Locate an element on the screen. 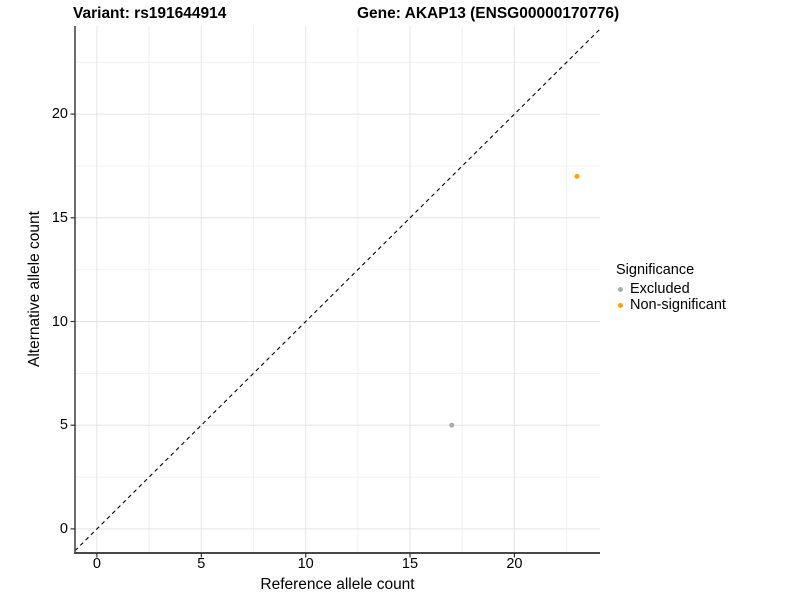 Image resolution: width=800 pixels, height=600 pixels. x-tick-label: 5 is located at coordinates (201, 564).